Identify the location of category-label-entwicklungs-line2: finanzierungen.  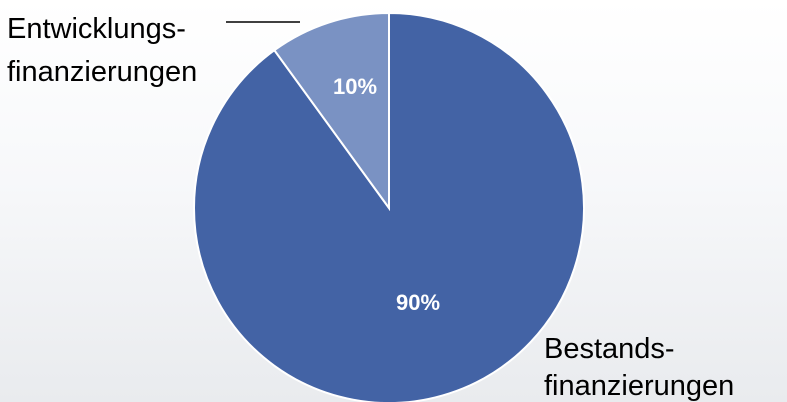
(102, 72).